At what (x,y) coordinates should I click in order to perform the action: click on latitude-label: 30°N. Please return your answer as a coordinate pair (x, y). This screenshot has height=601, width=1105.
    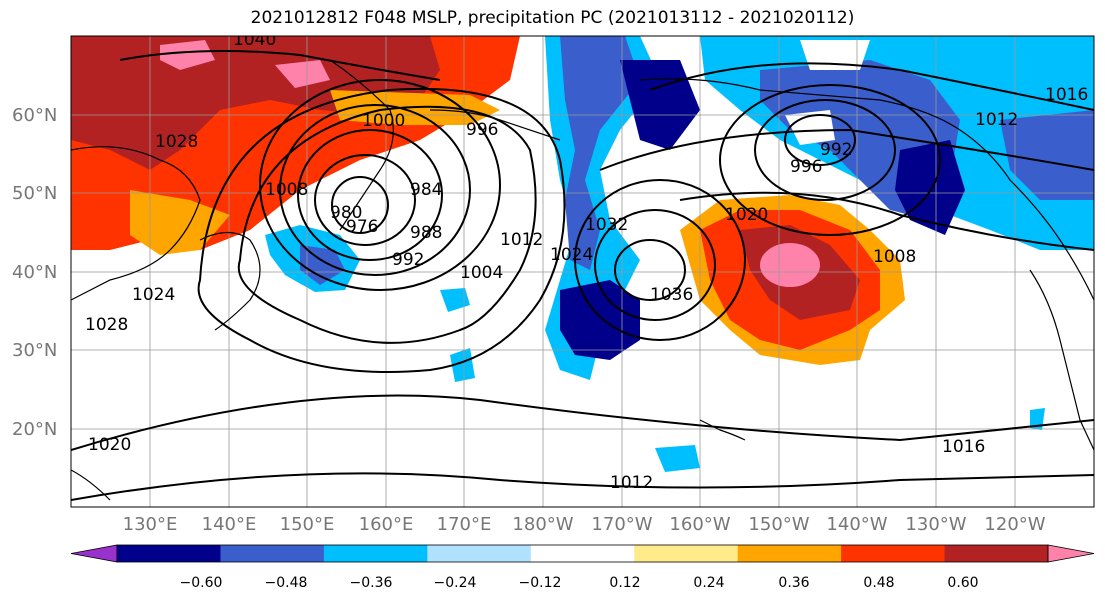
    Looking at the image, I should click on (34, 350).